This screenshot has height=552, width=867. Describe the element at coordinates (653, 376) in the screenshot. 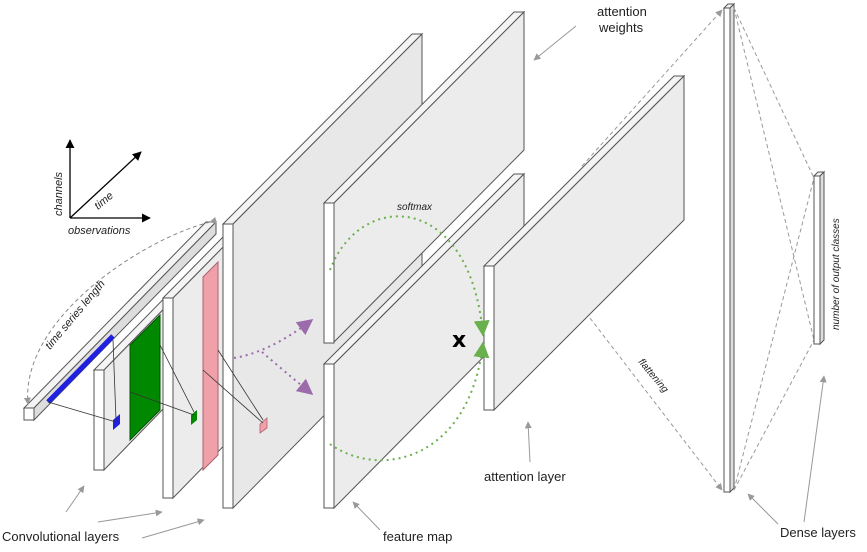

I see `flattening-label: flattening` at that location.